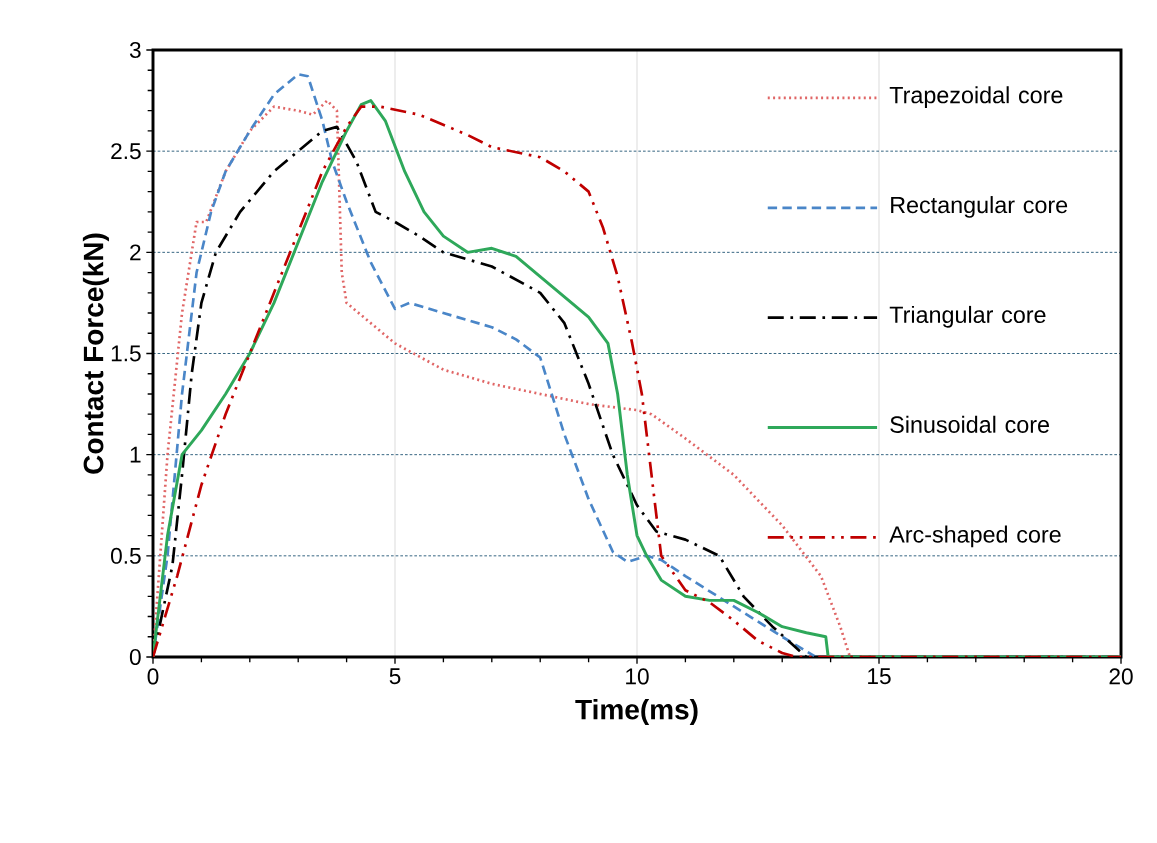  Describe the element at coordinates (153, 676) in the screenshot. I see `x-tick-label: 0` at that location.